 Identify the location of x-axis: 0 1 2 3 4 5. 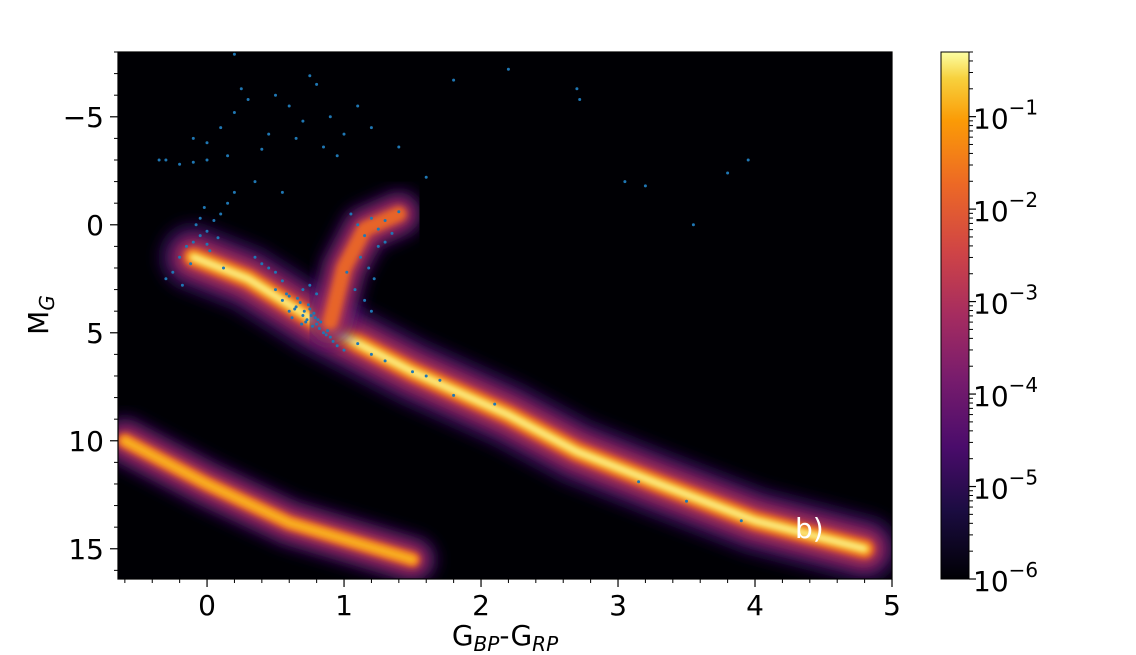
(512, 600).